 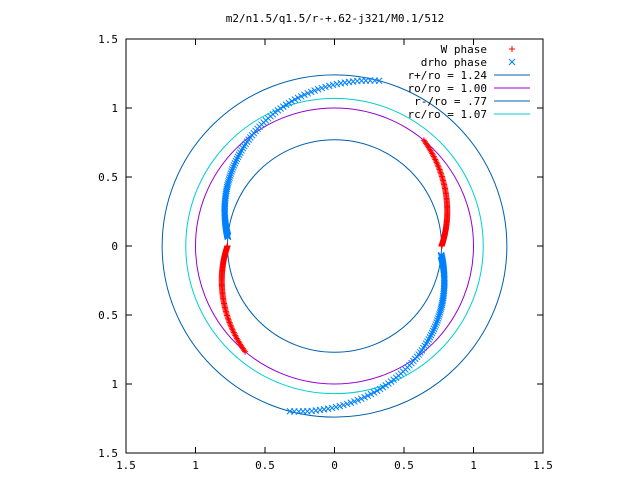 What do you see at coordinates (335, 18) in the screenshot?
I see `chart-title: m2/n1.5/q1.5/r-+.62-j321/M0.1/512` at bounding box center [335, 18].